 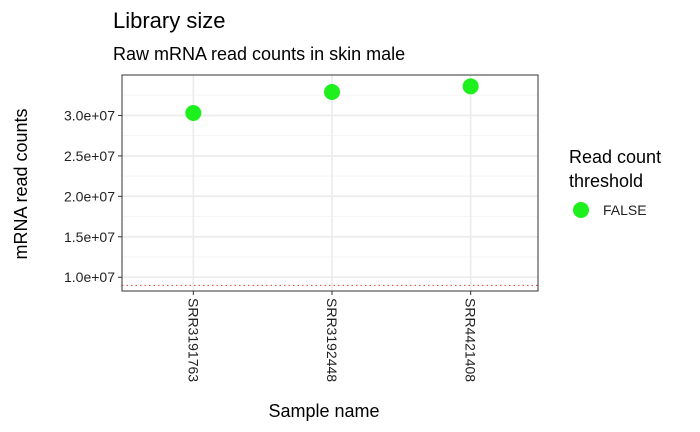 What do you see at coordinates (169, 20) in the screenshot?
I see `chart-title: Library size` at bounding box center [169, 20].